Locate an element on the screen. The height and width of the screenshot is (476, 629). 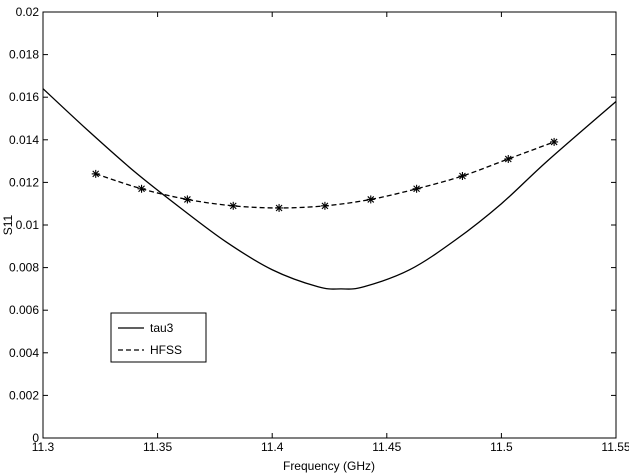
y-tick-label: 0.002 is located at coordinates (24, 395).